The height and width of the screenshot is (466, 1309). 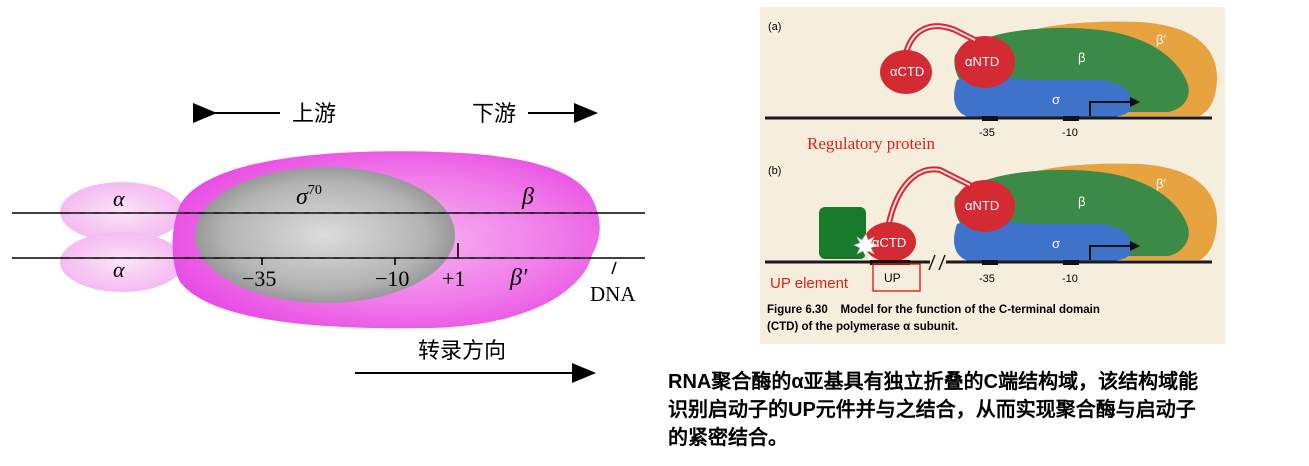 I want to click on dna-label: DNA, so click(x=613, y=294).